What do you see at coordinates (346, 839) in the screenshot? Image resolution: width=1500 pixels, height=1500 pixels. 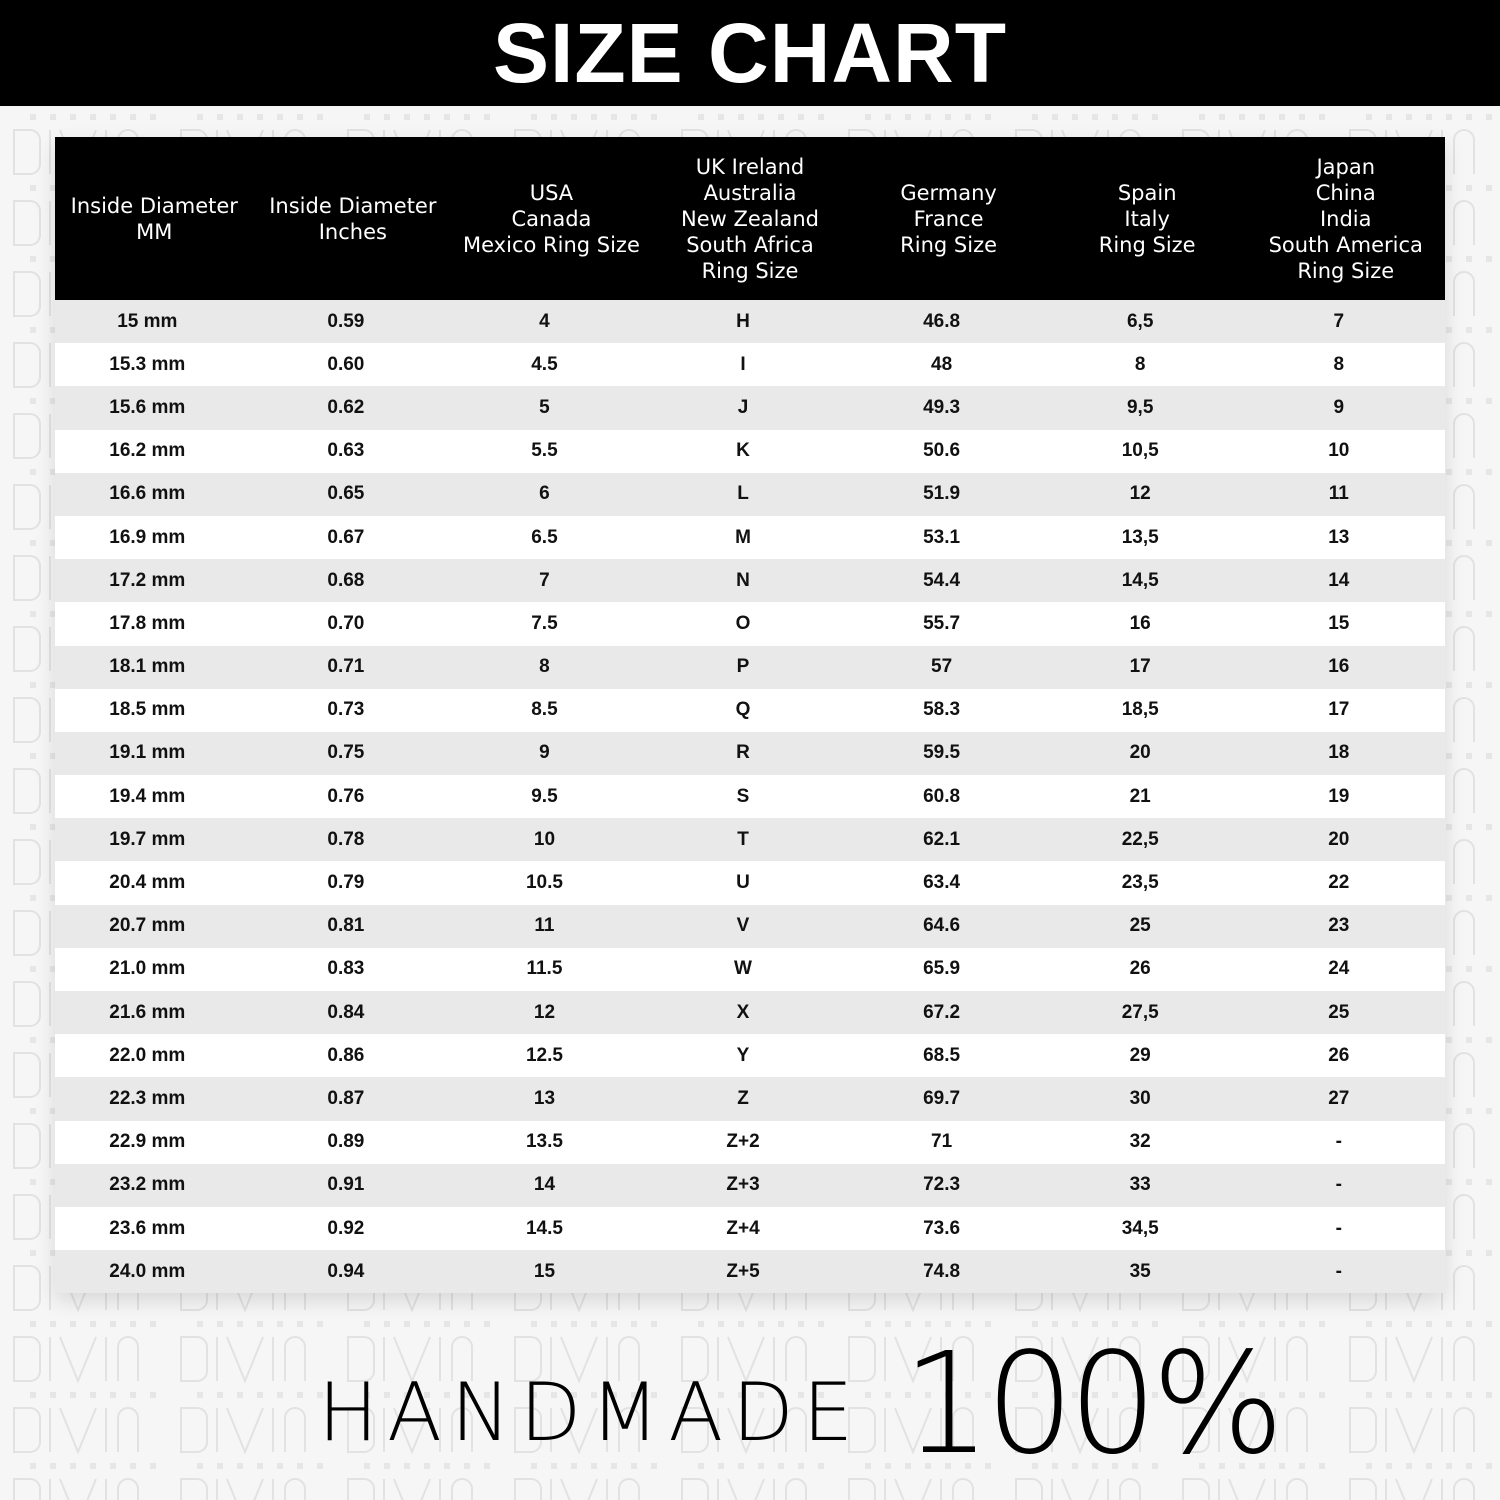 I see `table-cell: 0.78` at bounding box center [346, 839].